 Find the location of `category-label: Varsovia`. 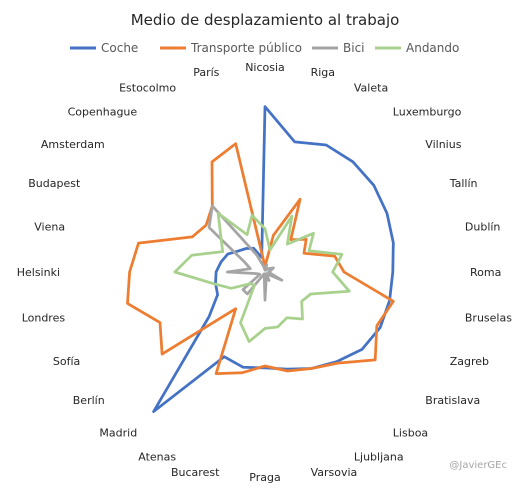

category-label: Varsovia is located at coordinates (334, 472).